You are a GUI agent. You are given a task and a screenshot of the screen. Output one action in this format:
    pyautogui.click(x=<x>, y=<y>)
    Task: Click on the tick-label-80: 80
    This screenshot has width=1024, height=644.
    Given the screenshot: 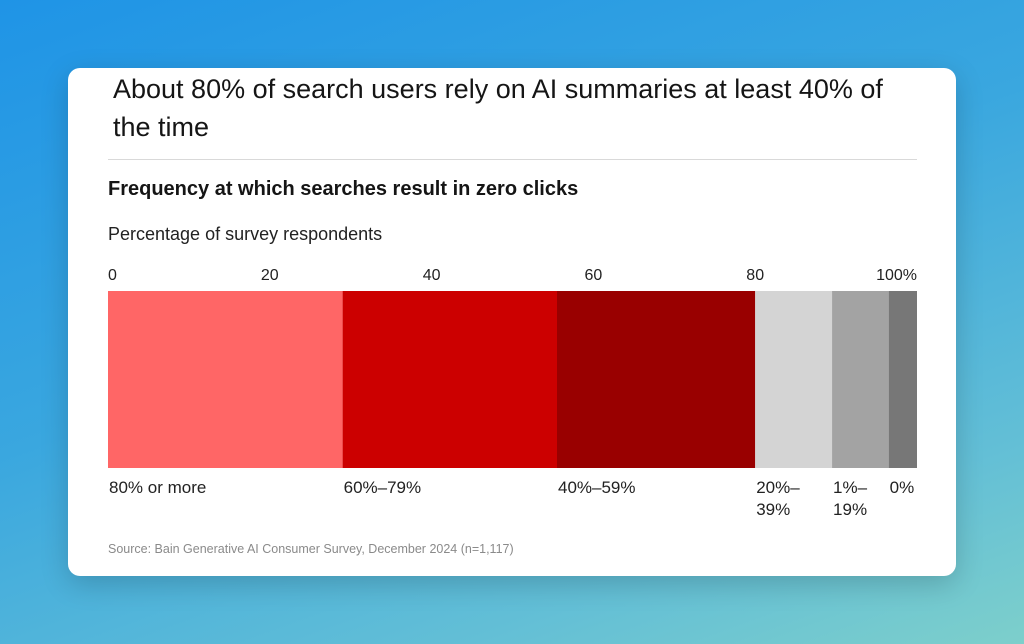 What is the action you would take?
    pyautogui.click(x=755, y=275)
    